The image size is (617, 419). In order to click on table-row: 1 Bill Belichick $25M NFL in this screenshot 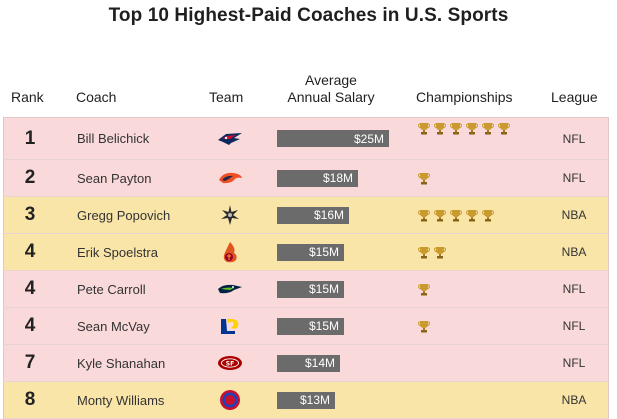, I will do `click(306, 138)`.